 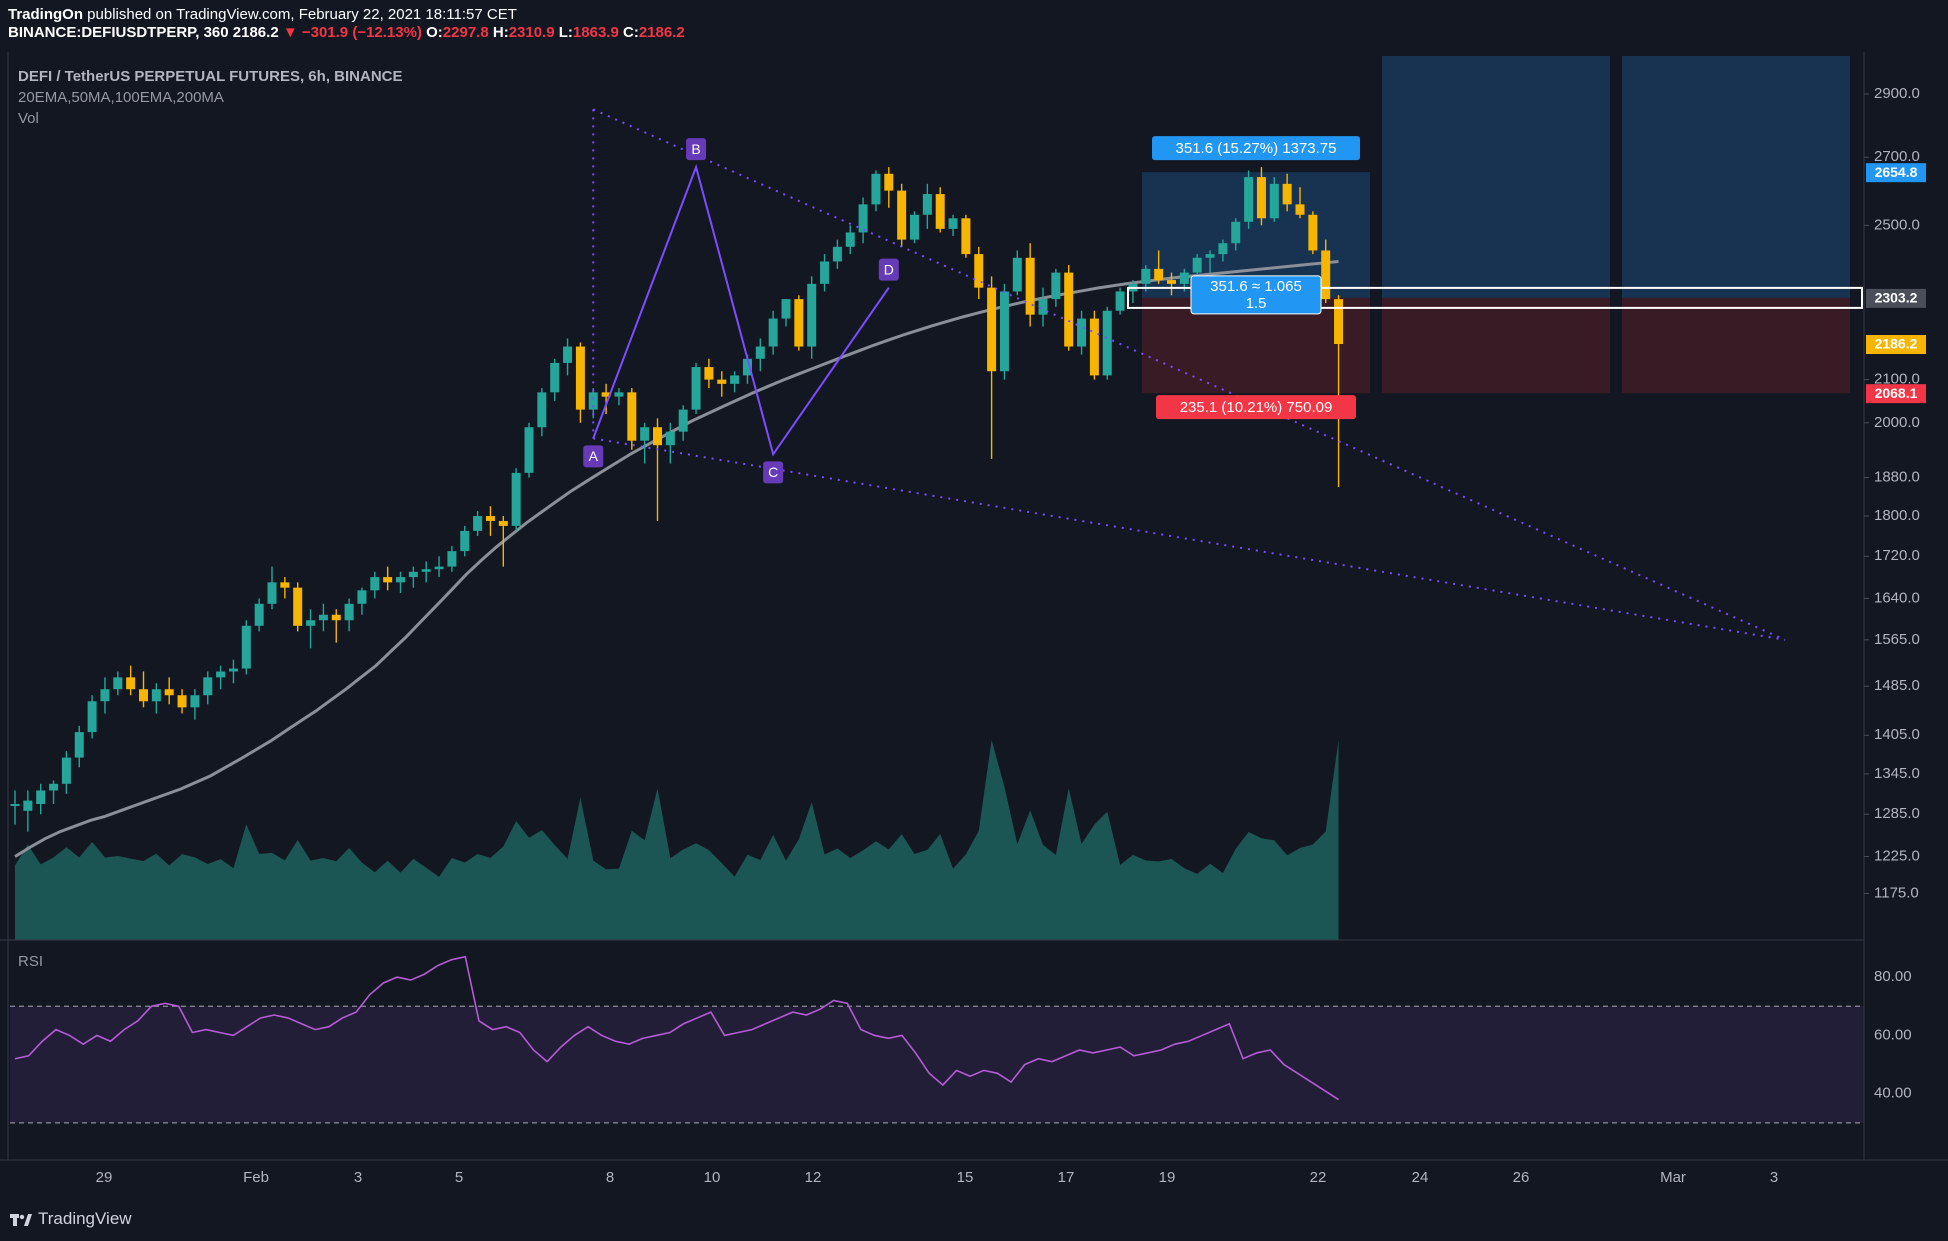 What do you see at coordinates (1256, 295) in the screenshot?
I see `ratio-label-box` at bounding box center [1256, 295].